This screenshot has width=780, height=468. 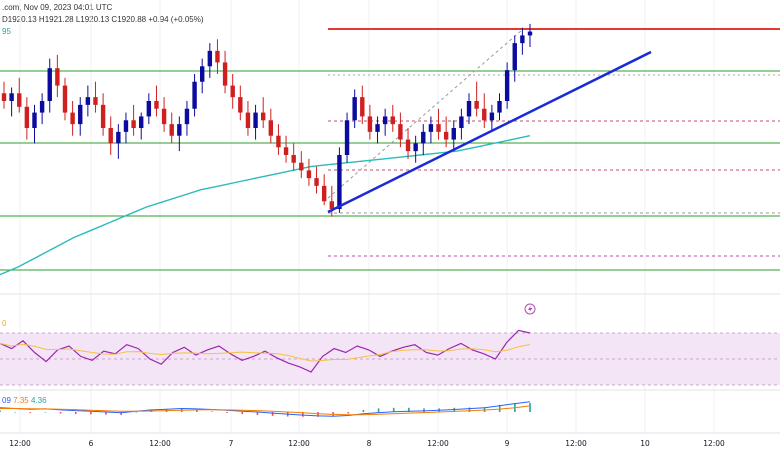 What do you see at coordinates (425, 114) in the screenshot?
I see `fib-diagonal` at bounding box center [425, 114].